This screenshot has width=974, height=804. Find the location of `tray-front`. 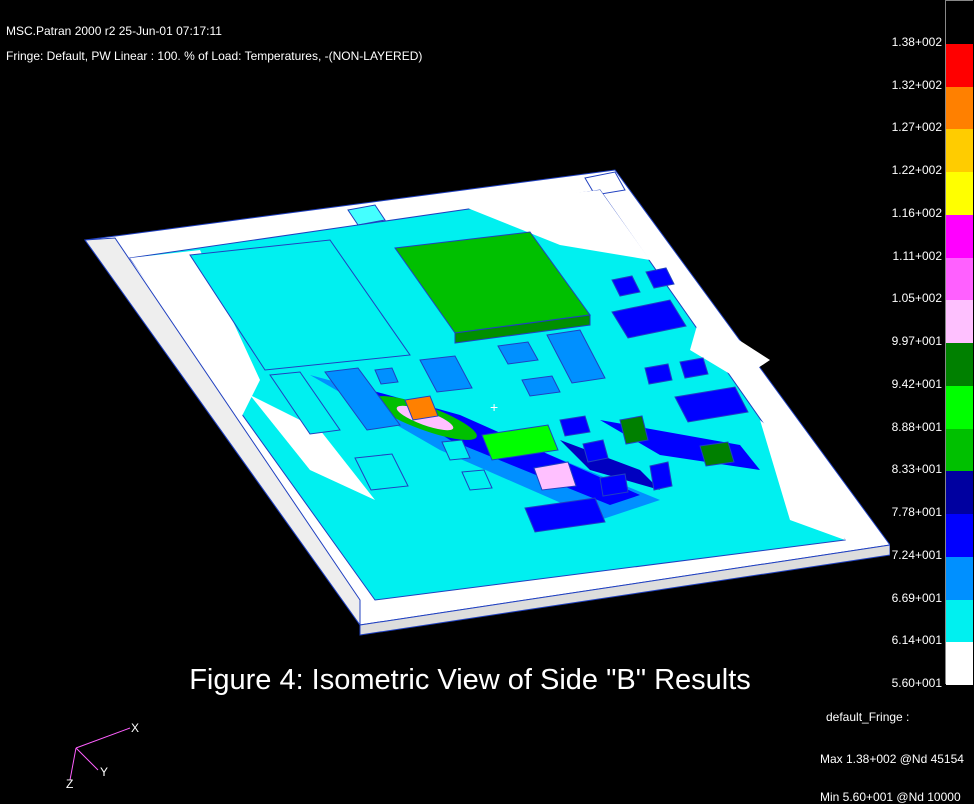

tray-front is located at coordinates (624, 590).